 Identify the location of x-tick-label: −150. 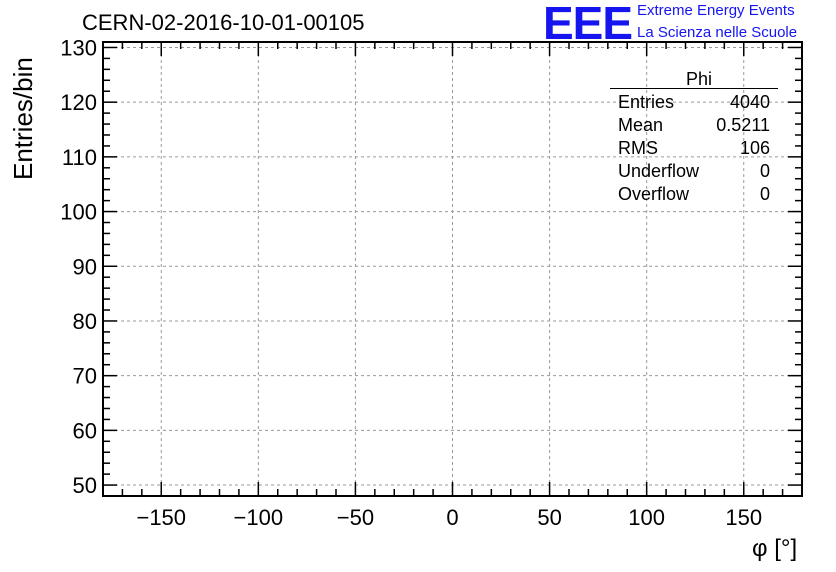
(161, 517).